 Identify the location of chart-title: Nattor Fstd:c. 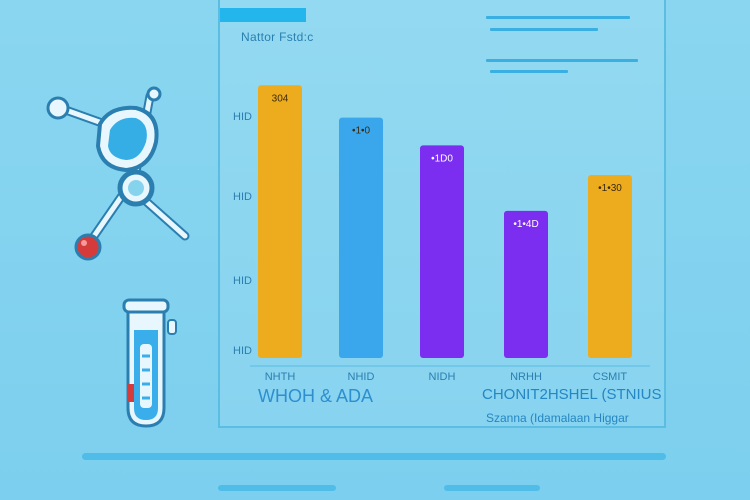
(277, 37).